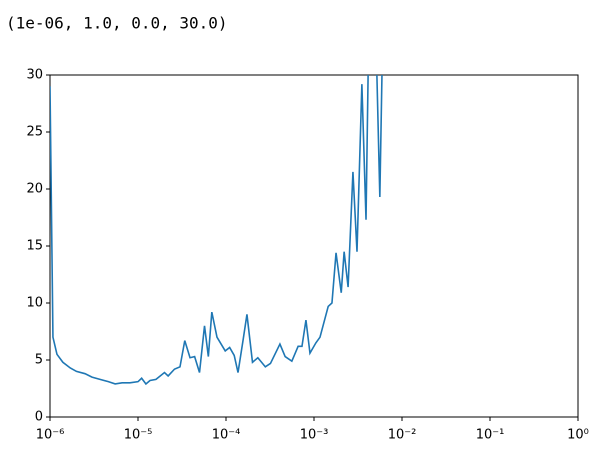 This screenshot has height=461, width=604. I want to click on x-tick-label: 10⁻³, so click(314, 435).